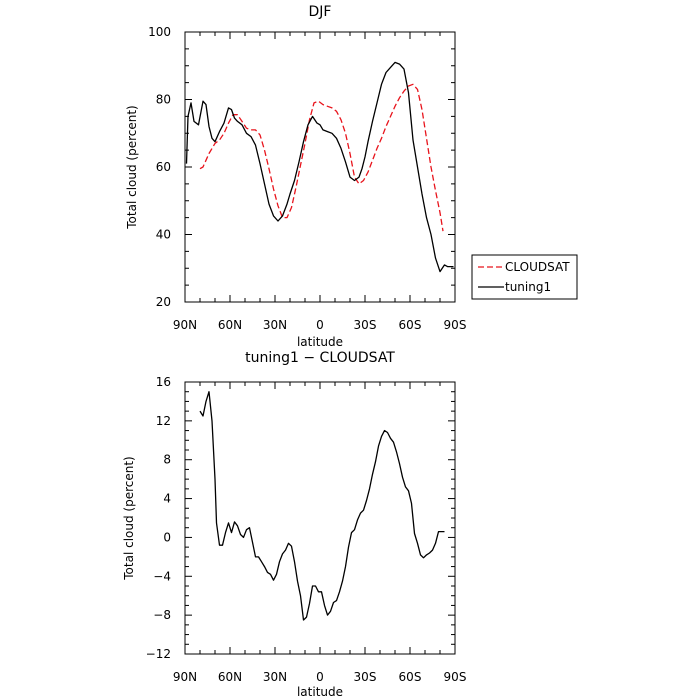 This screenshot has width=700, height=700. I want to click on series-line-difference, so click(322, 506).